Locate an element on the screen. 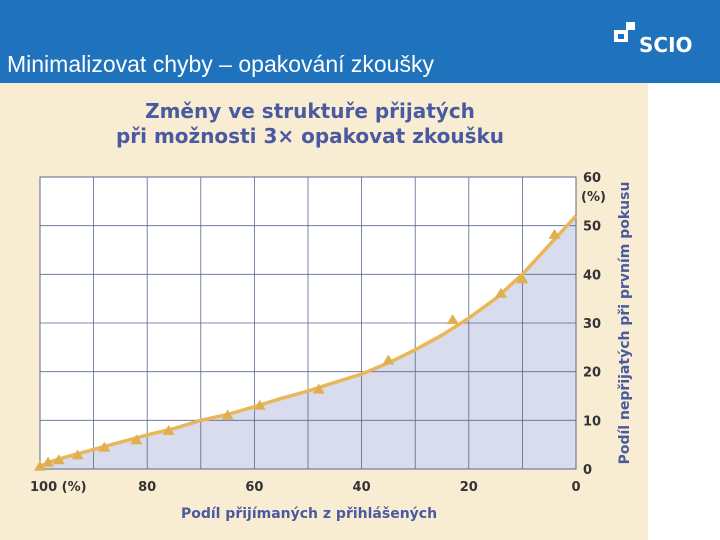  x-tick-label: 100 (%) is located at coordinates (58, 487).